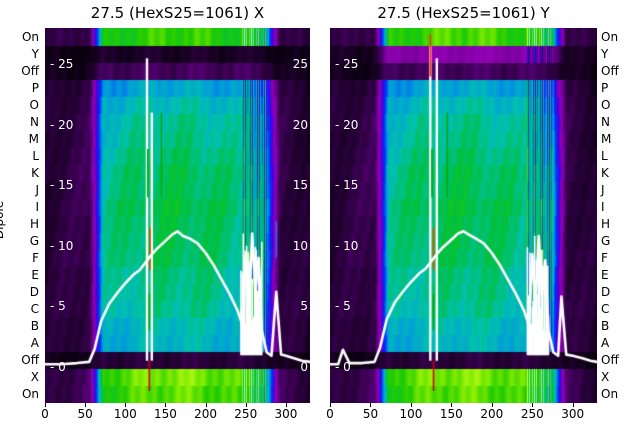 The image size is (640, 440). Describe the element at coordinates (34, 309) in the screenshot. I see `y-tick-label-left-16: C` at that location.